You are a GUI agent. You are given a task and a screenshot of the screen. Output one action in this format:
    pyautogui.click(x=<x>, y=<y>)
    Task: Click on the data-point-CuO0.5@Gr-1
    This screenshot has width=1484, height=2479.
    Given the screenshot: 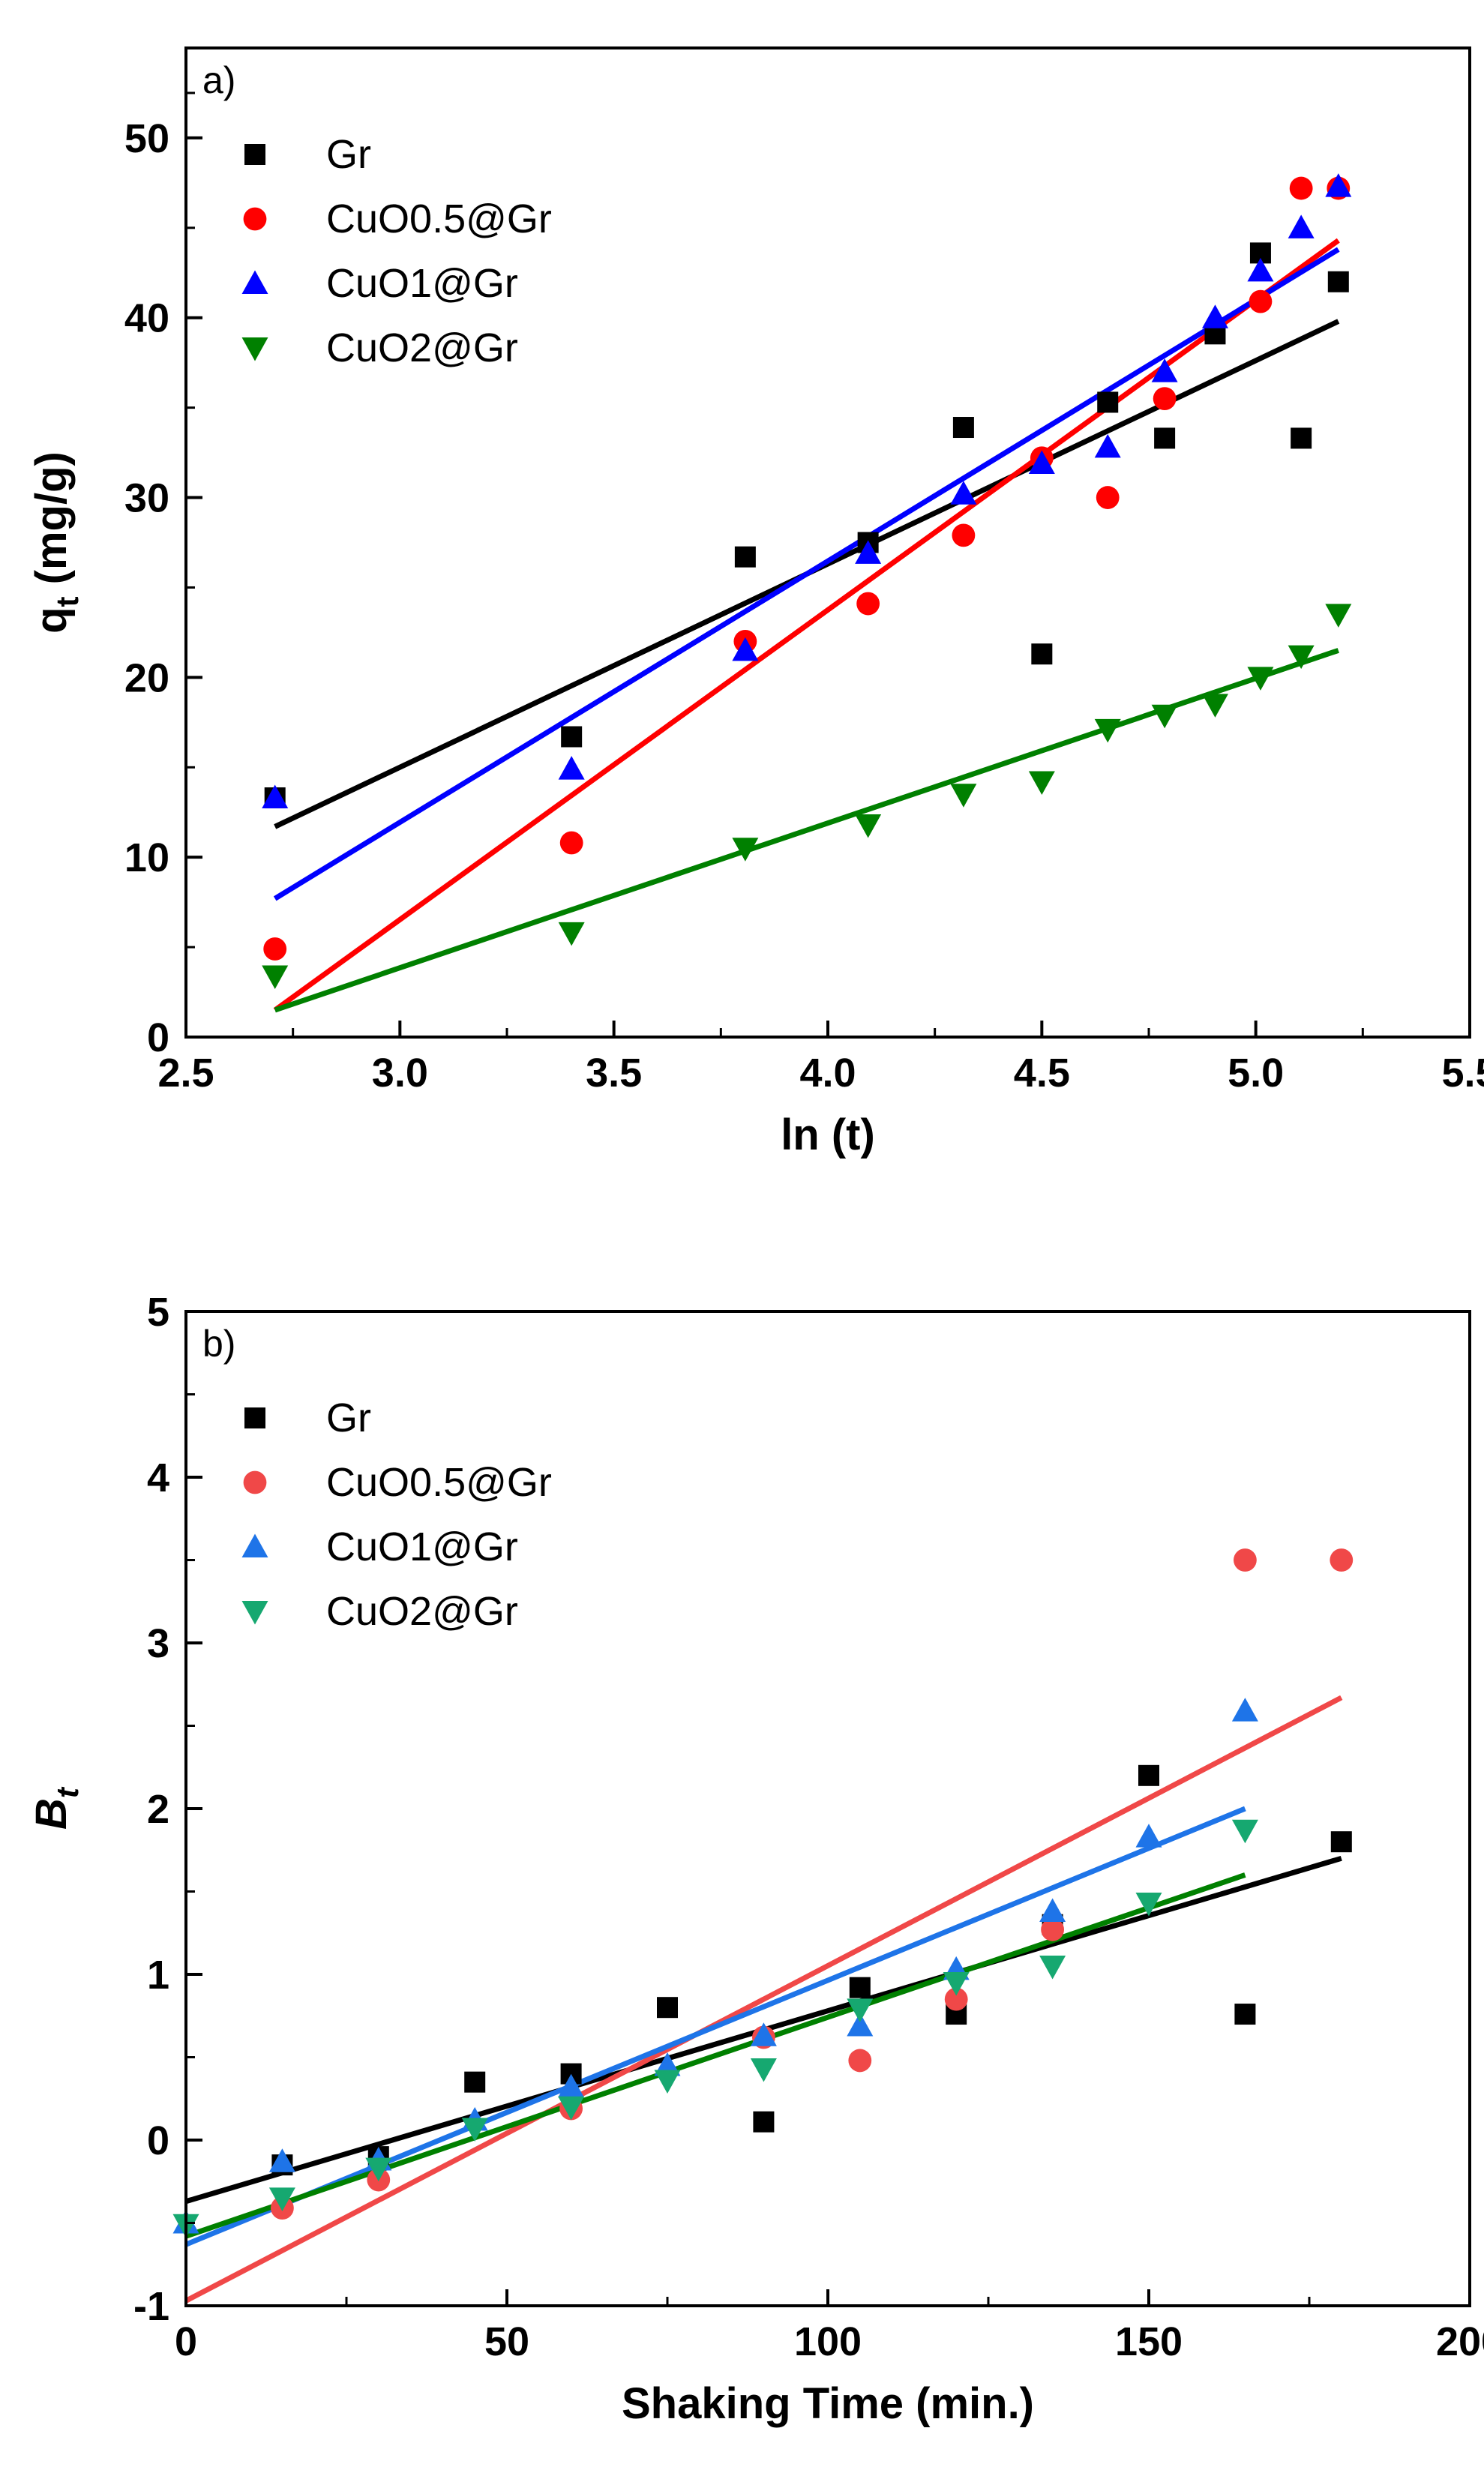 What is the action you would take?
    pyautogui.click(x=571, y=843)
    